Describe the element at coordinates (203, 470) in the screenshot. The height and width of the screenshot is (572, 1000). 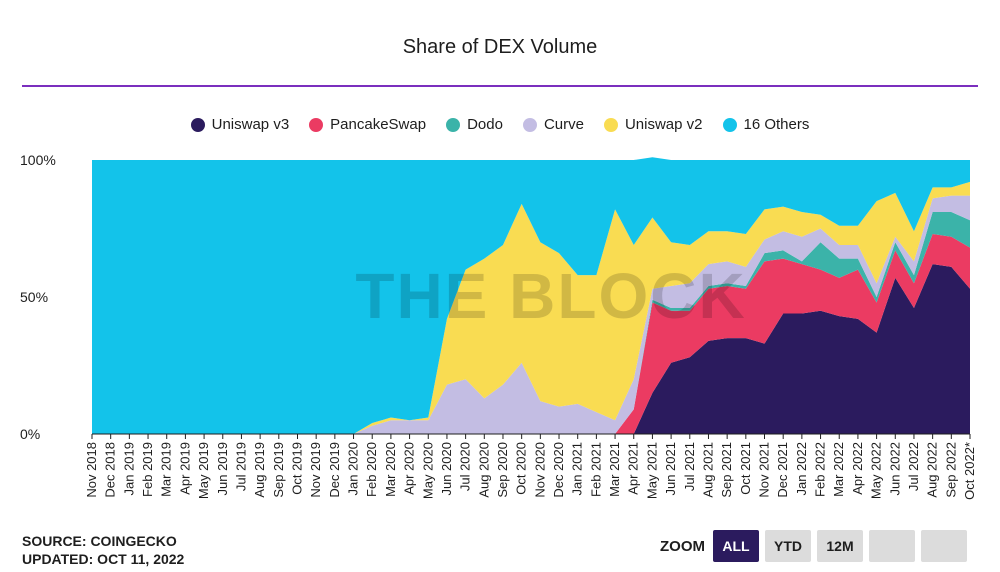
I see `x-tick-label: May 2019` at that location.